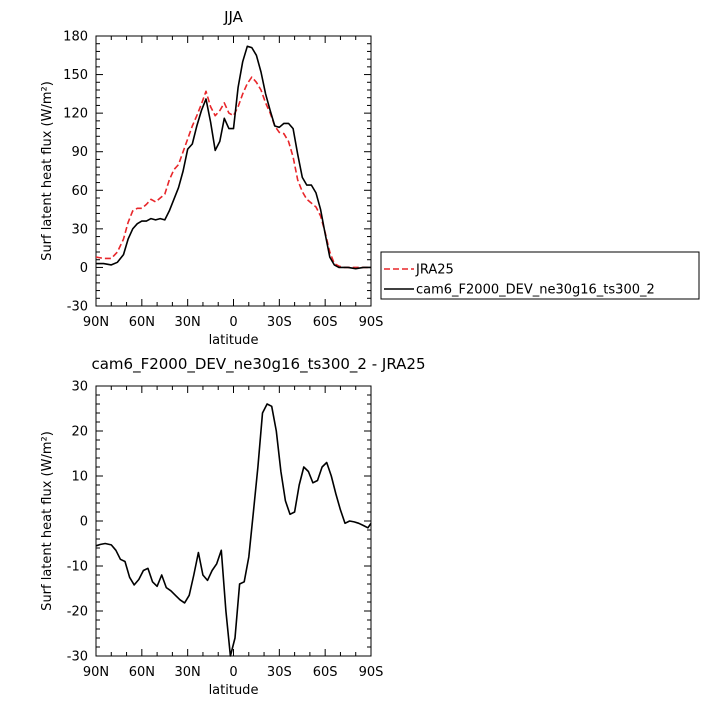  What do you see at coordinates (535, 290) in the screenshot?
I see `legend-label: cam6_F2000_DEV_ne30g16_ts300_2` at bounding box center [535, 290].